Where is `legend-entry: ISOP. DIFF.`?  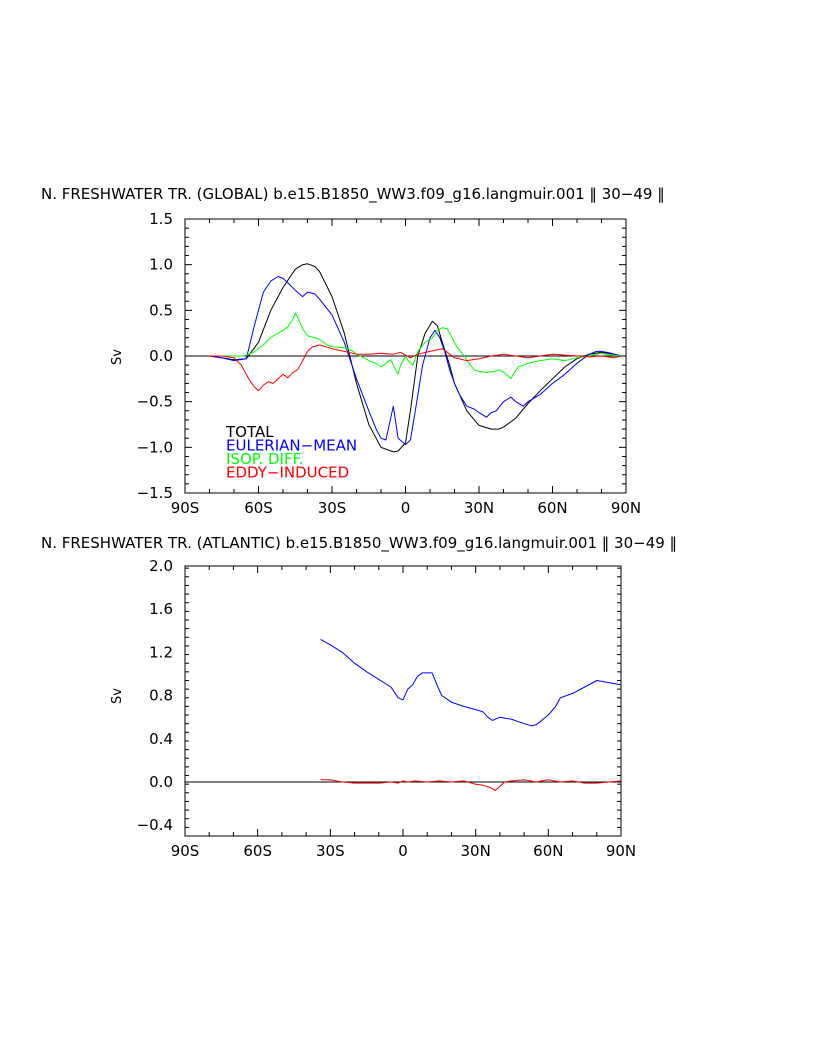 legend-entry: ISOP. DIFF. is located at coordinates (265, 459).